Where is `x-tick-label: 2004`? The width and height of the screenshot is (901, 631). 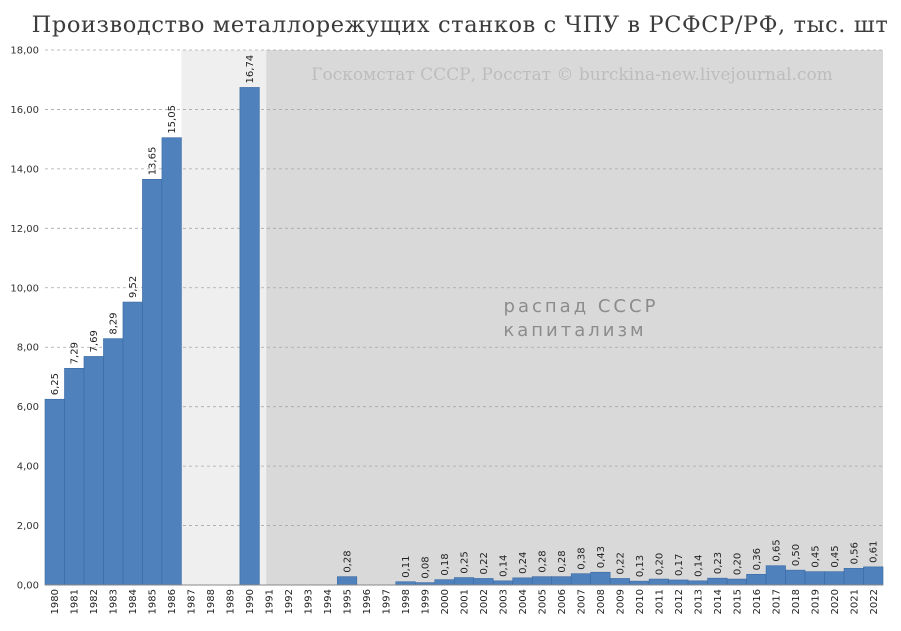
x-tick-label: 2004 is located at coordinates (523, 601).